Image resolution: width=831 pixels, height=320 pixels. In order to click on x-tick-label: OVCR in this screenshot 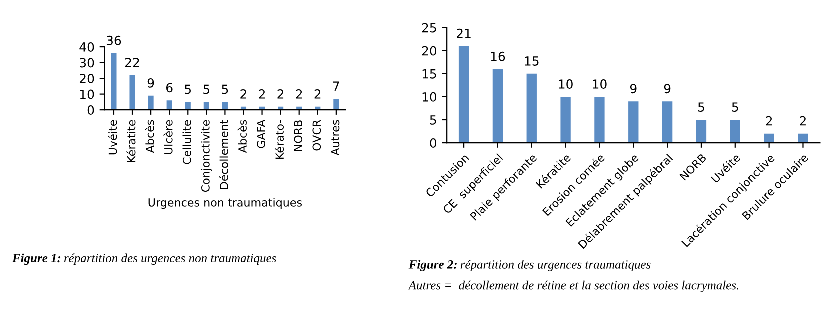, I will do `click(317, 135)`.